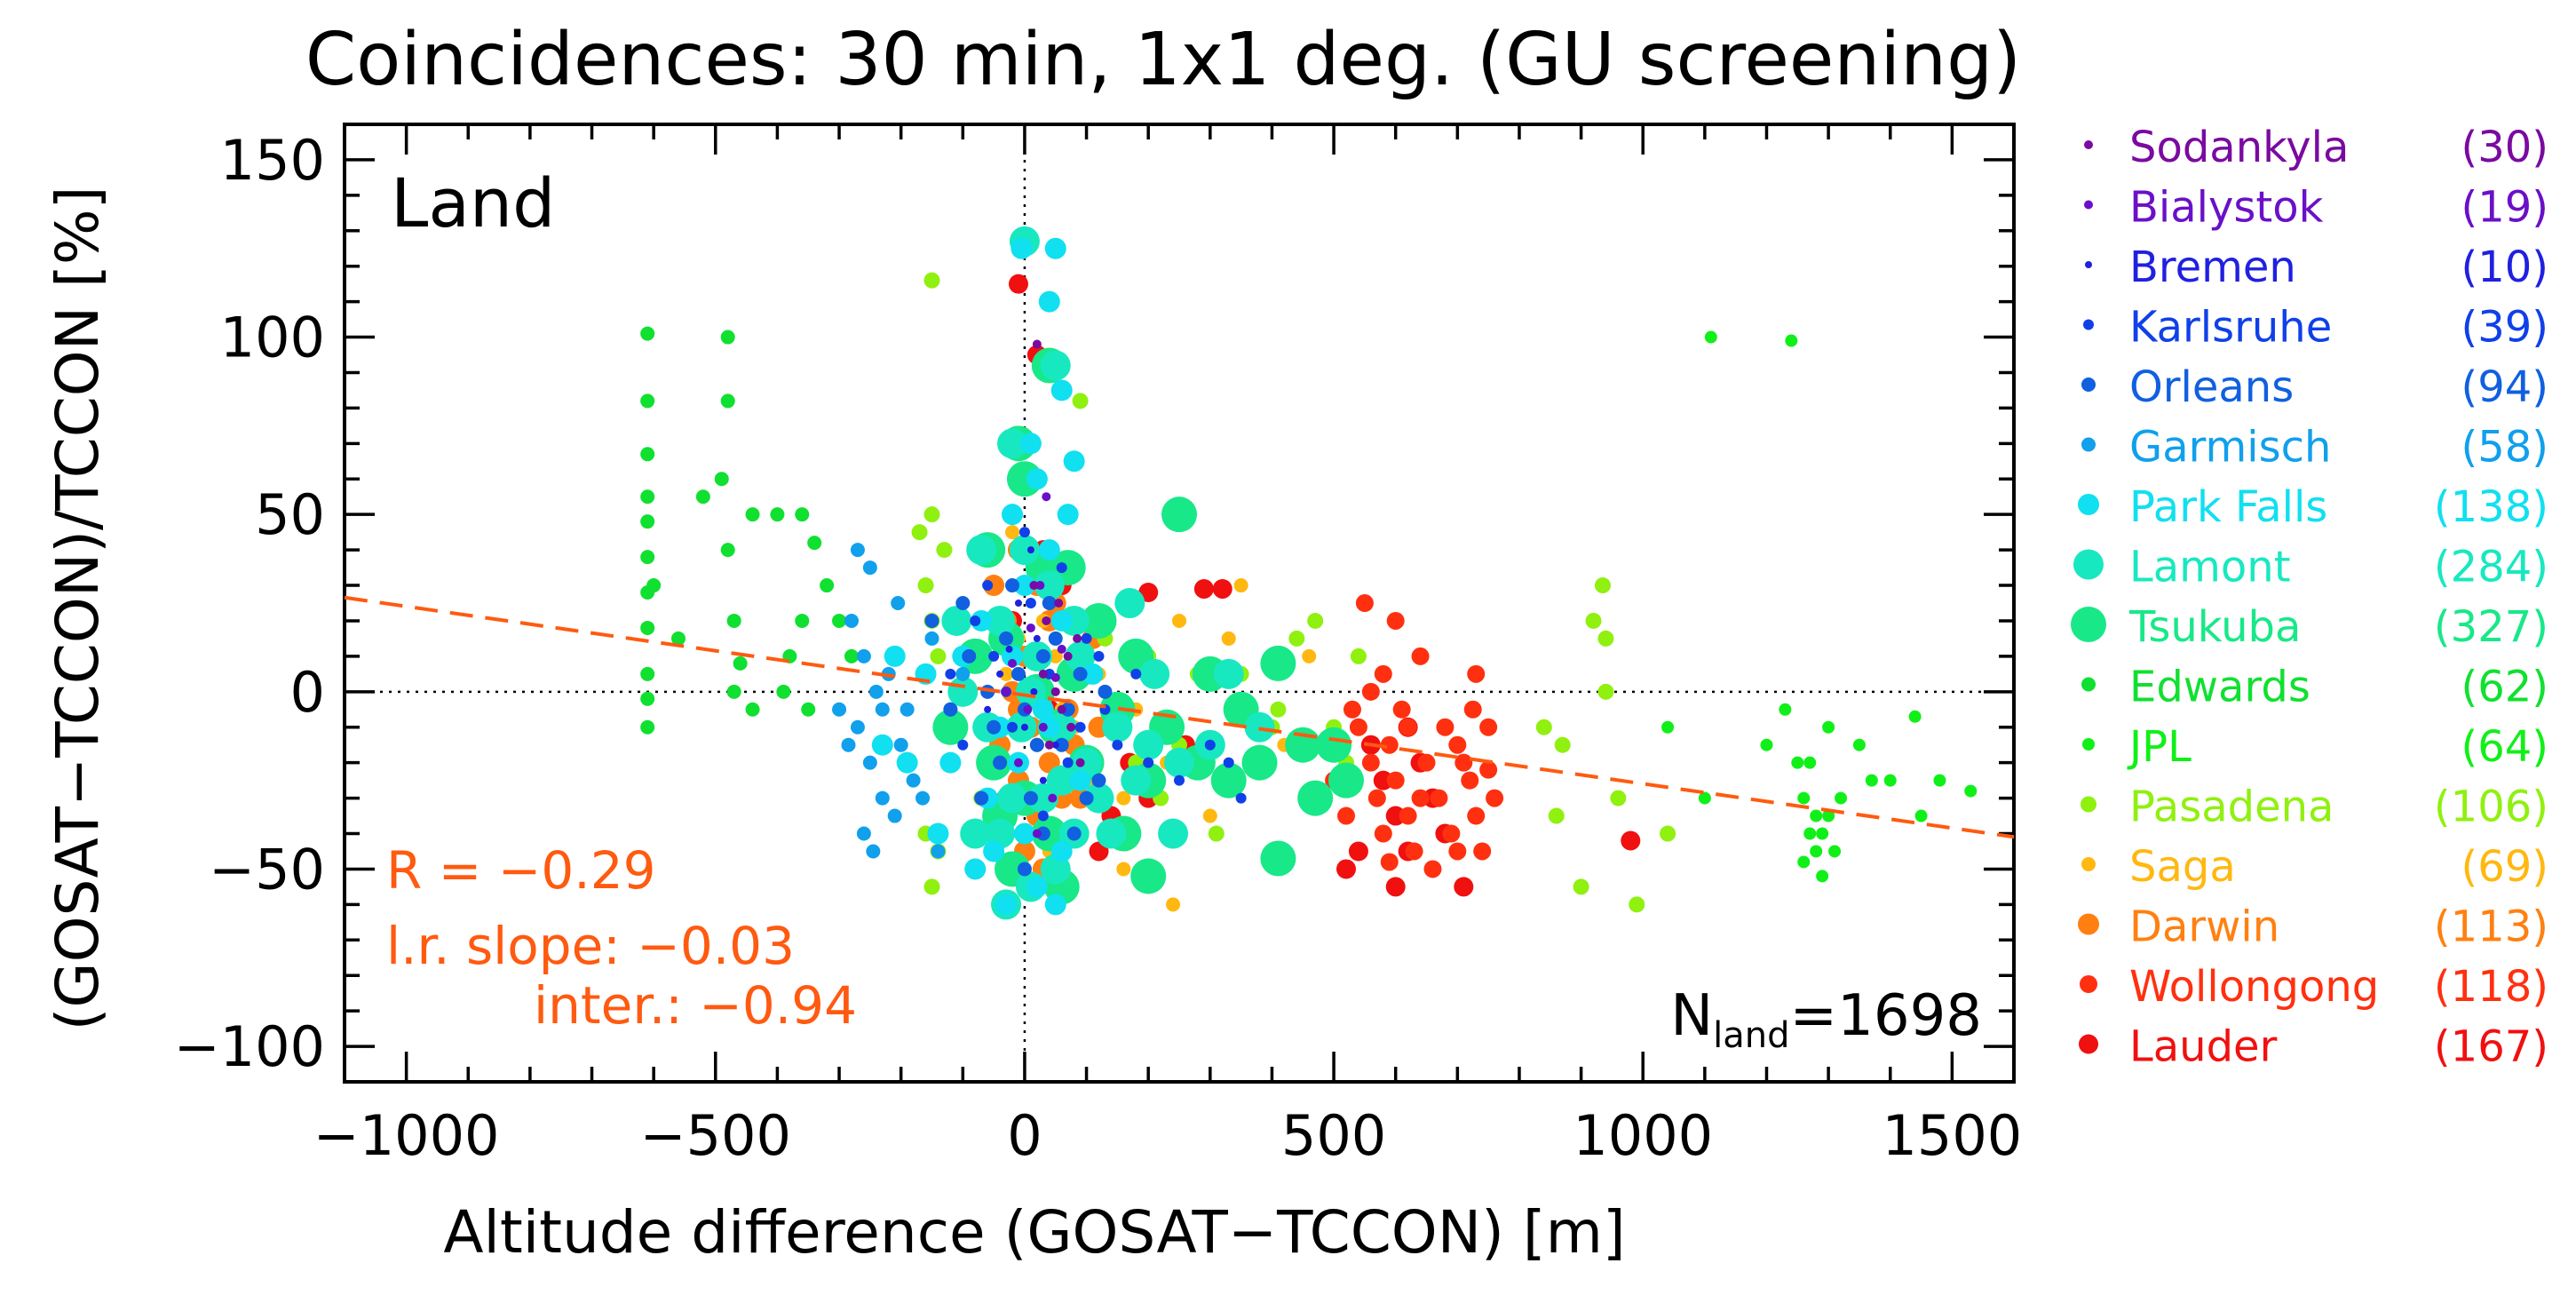  What do you see at coordinates (1024, 1136) in the screenshot?
I see `x-tick-label: 0` at bounding box center [1024, 1136].